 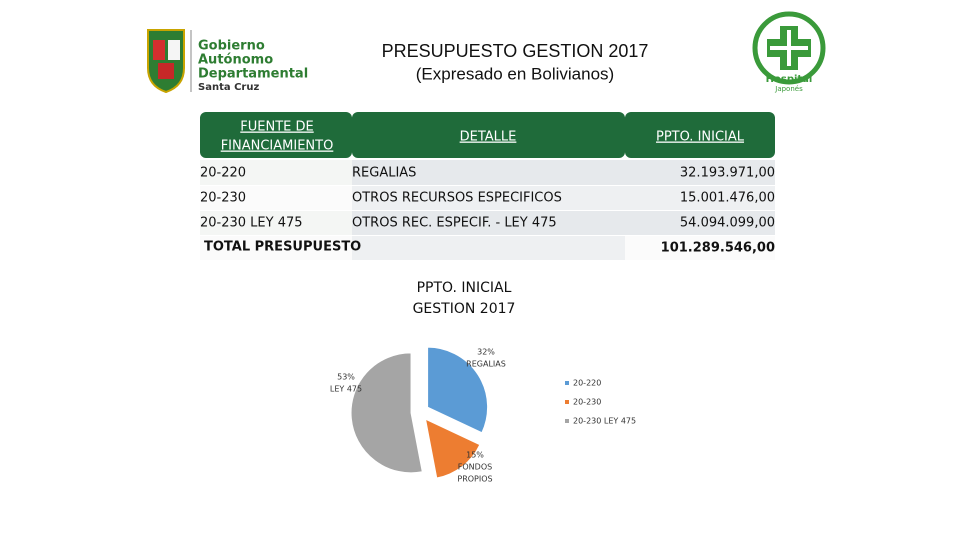 What do you see at coordinates (454, 223) in the screenshot?
I see `table-cell: OTROS REC. ESPECIF. - LEY 475` at bounding box center [454, 223].